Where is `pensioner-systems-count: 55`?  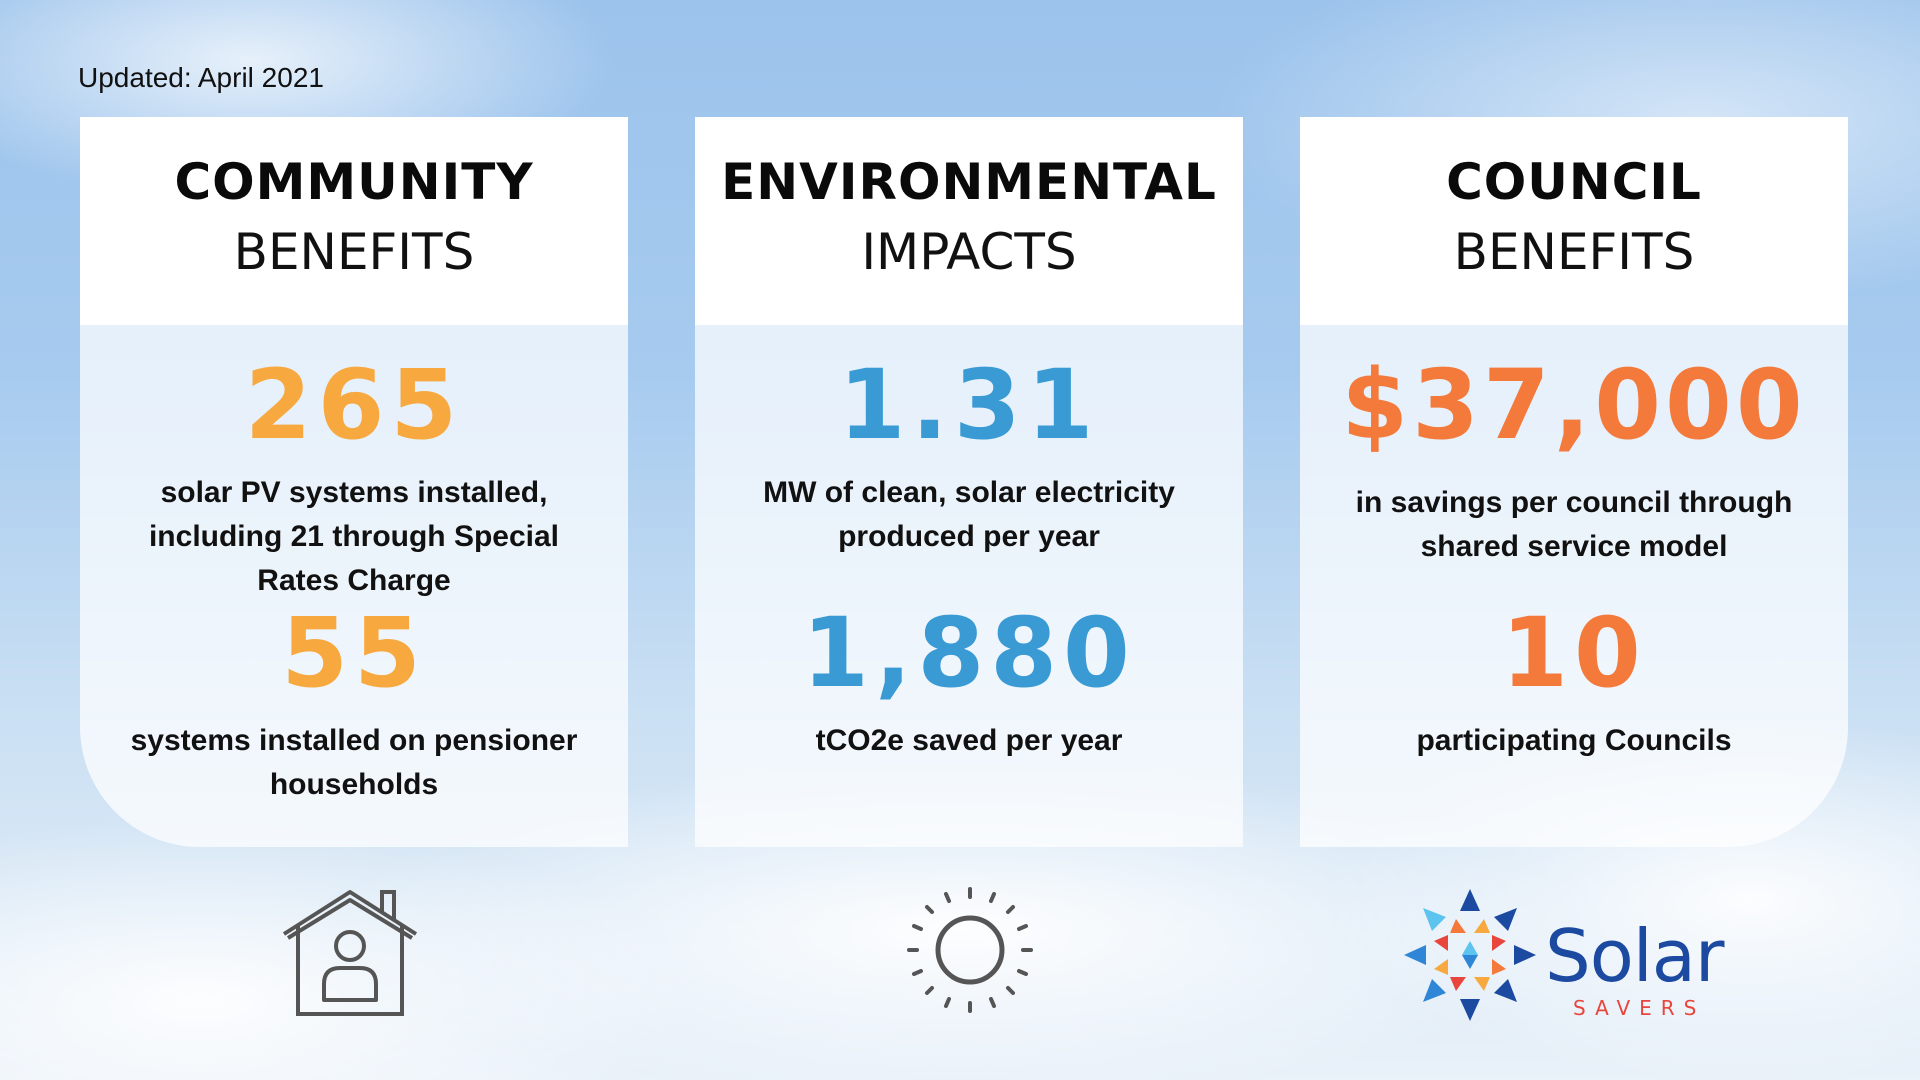
pensioner-systems-count: 55 is located at coordinates (354, 653).